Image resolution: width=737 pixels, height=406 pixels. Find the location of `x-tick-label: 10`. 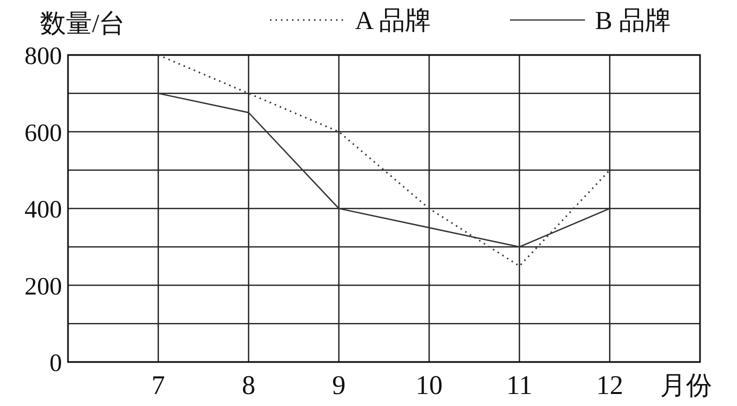

x-tick-label: 10 is located at coordinates (429, 385).